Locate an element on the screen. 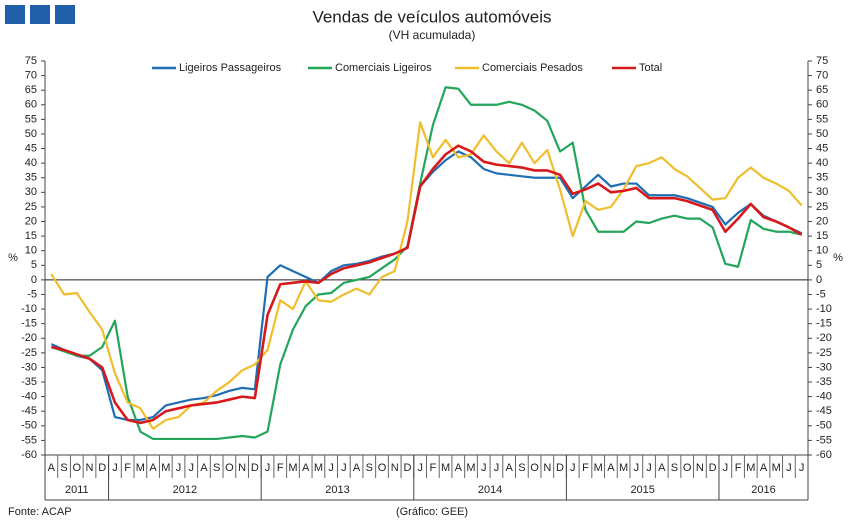 The width and height of the screenshot is (850, 524). y-tick-label: 35 is located at coordinates (31, 178).